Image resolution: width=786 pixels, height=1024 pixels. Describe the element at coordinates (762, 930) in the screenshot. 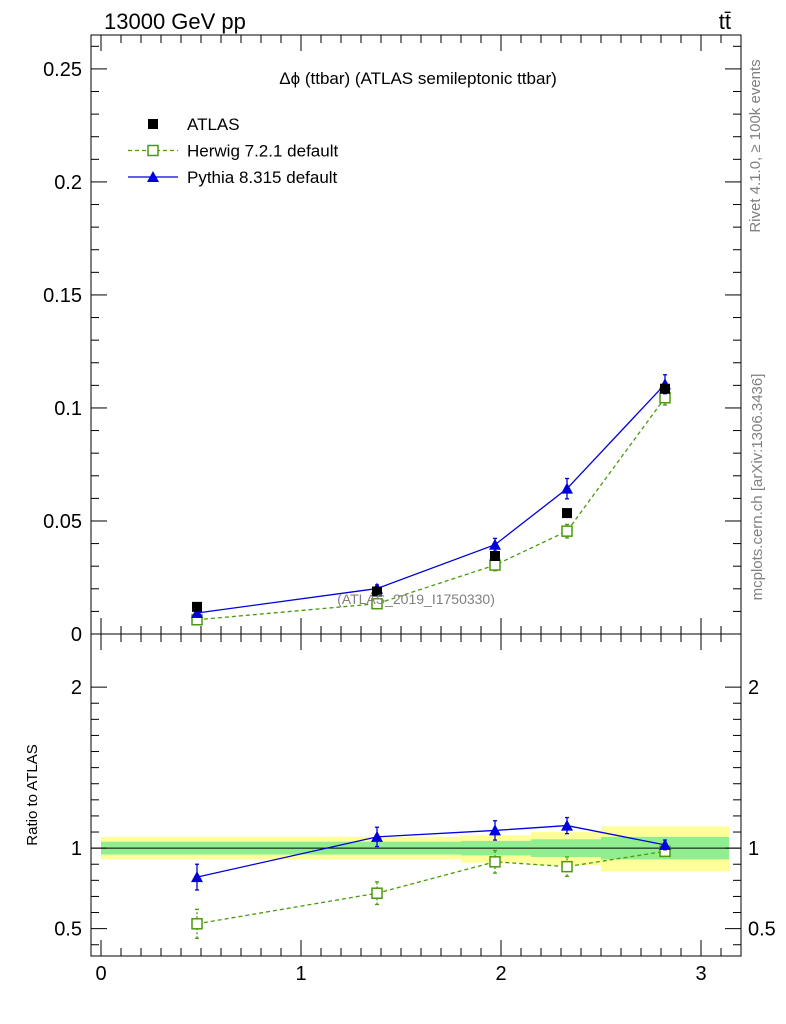

I see `ratio-ytick-label-right: 0.5` at that location.